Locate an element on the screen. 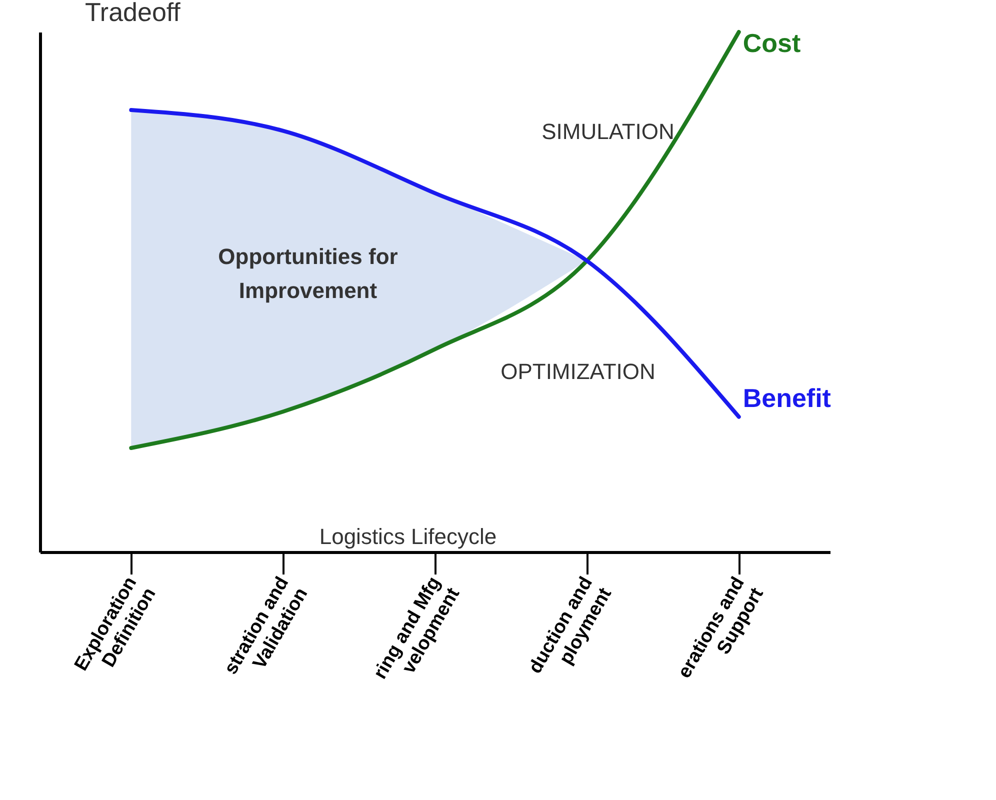  annotation: SIMULATION is located at coordinates (608, 131).